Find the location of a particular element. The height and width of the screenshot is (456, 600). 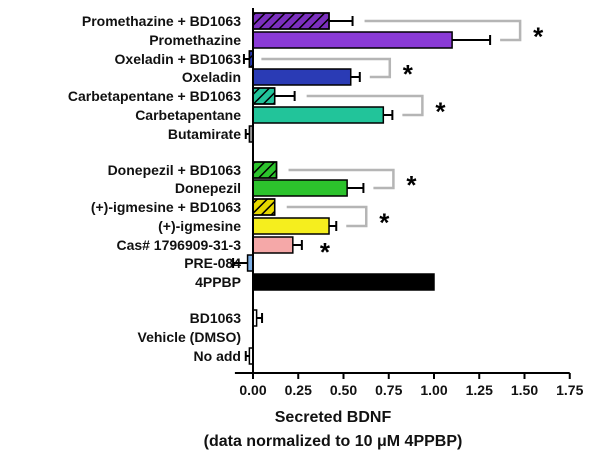

x-tick-label: 0.75 is located at coordinates (388, 390).